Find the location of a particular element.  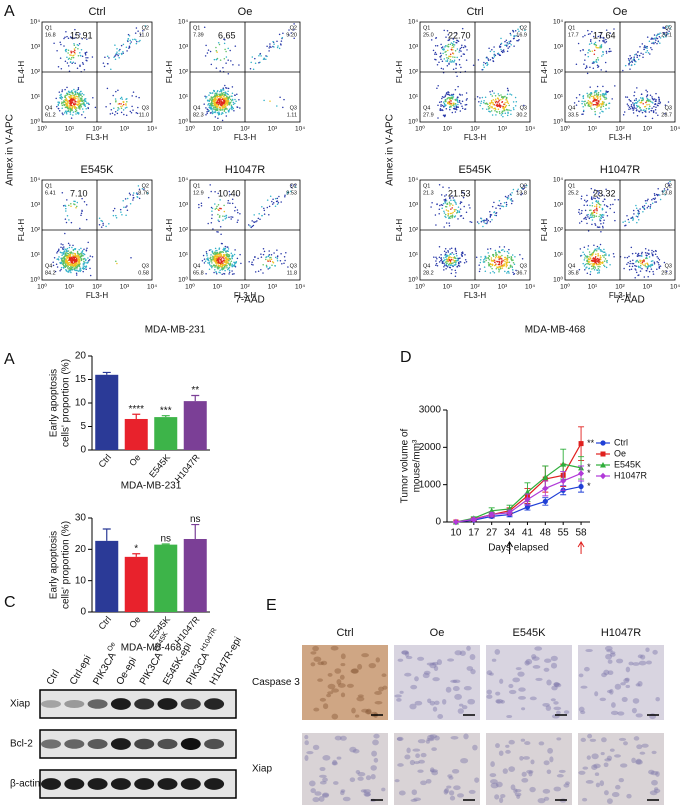

x-tick-label: 10⁰ is located at coordinates (190, 287).